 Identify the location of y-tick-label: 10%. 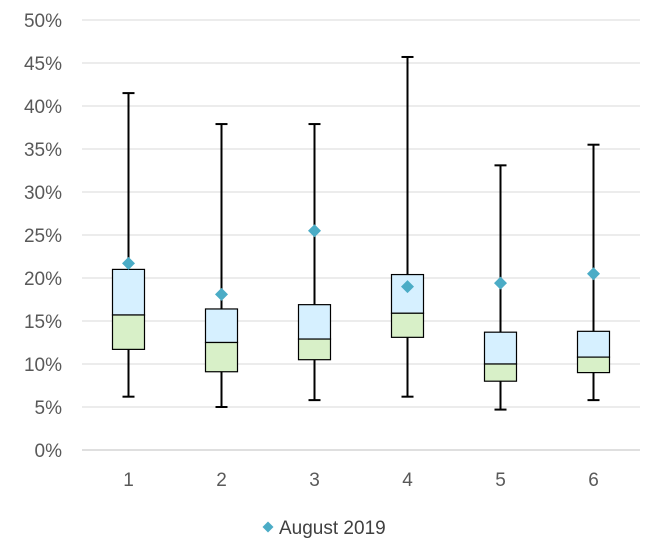
(43, 365).